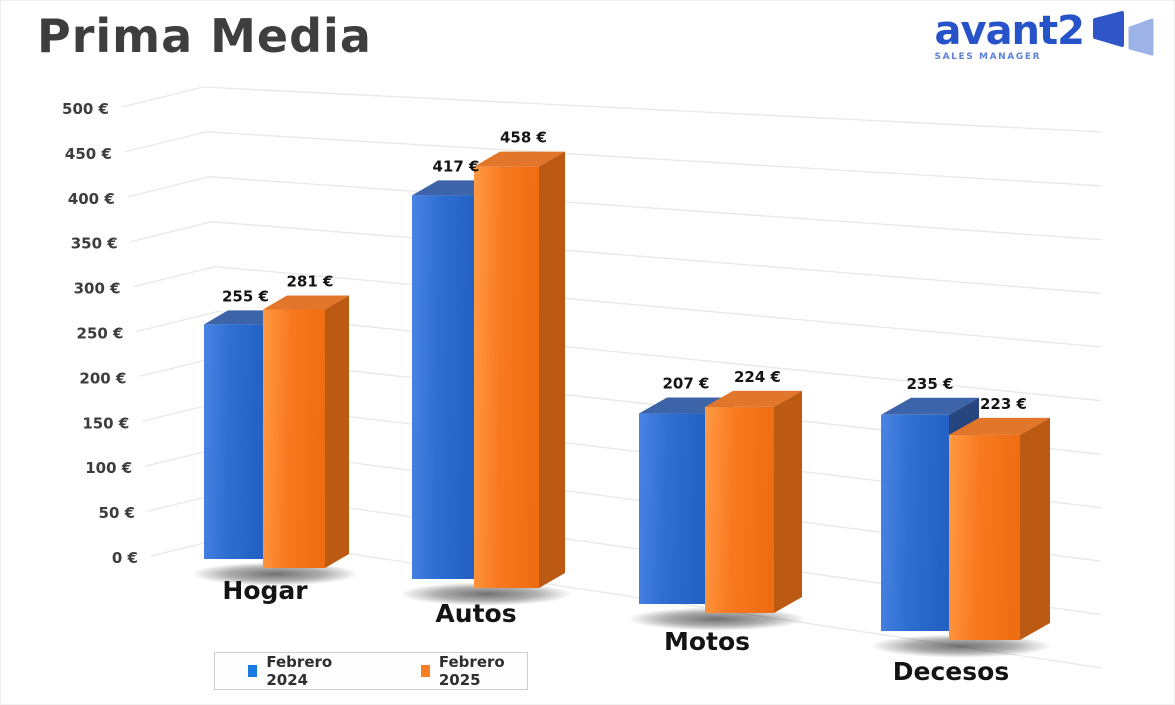 Image resolution: width=1175 pixels, height=705 pixels. What do you see at coordinates (105, 423) in the screenshot?
I see `y-tick-label: 150 €` at bounding box center [105, 423].